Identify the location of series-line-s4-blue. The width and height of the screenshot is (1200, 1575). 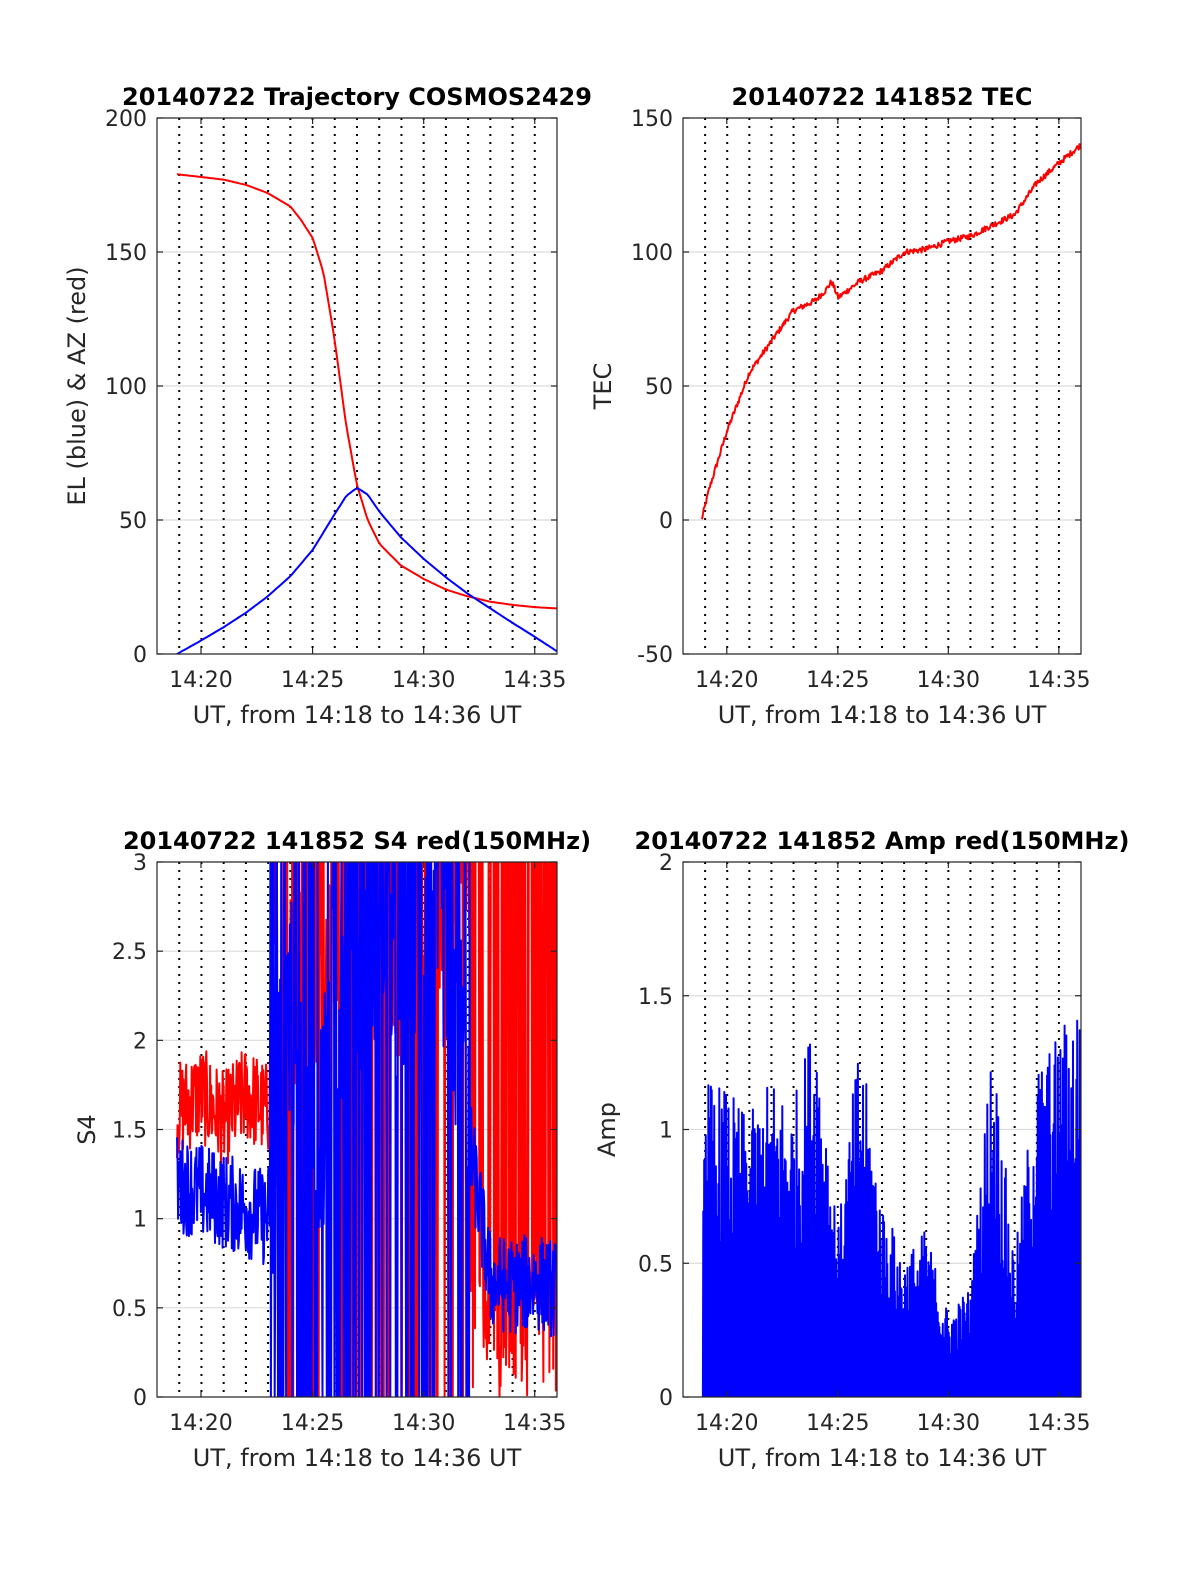
(366, 1129).